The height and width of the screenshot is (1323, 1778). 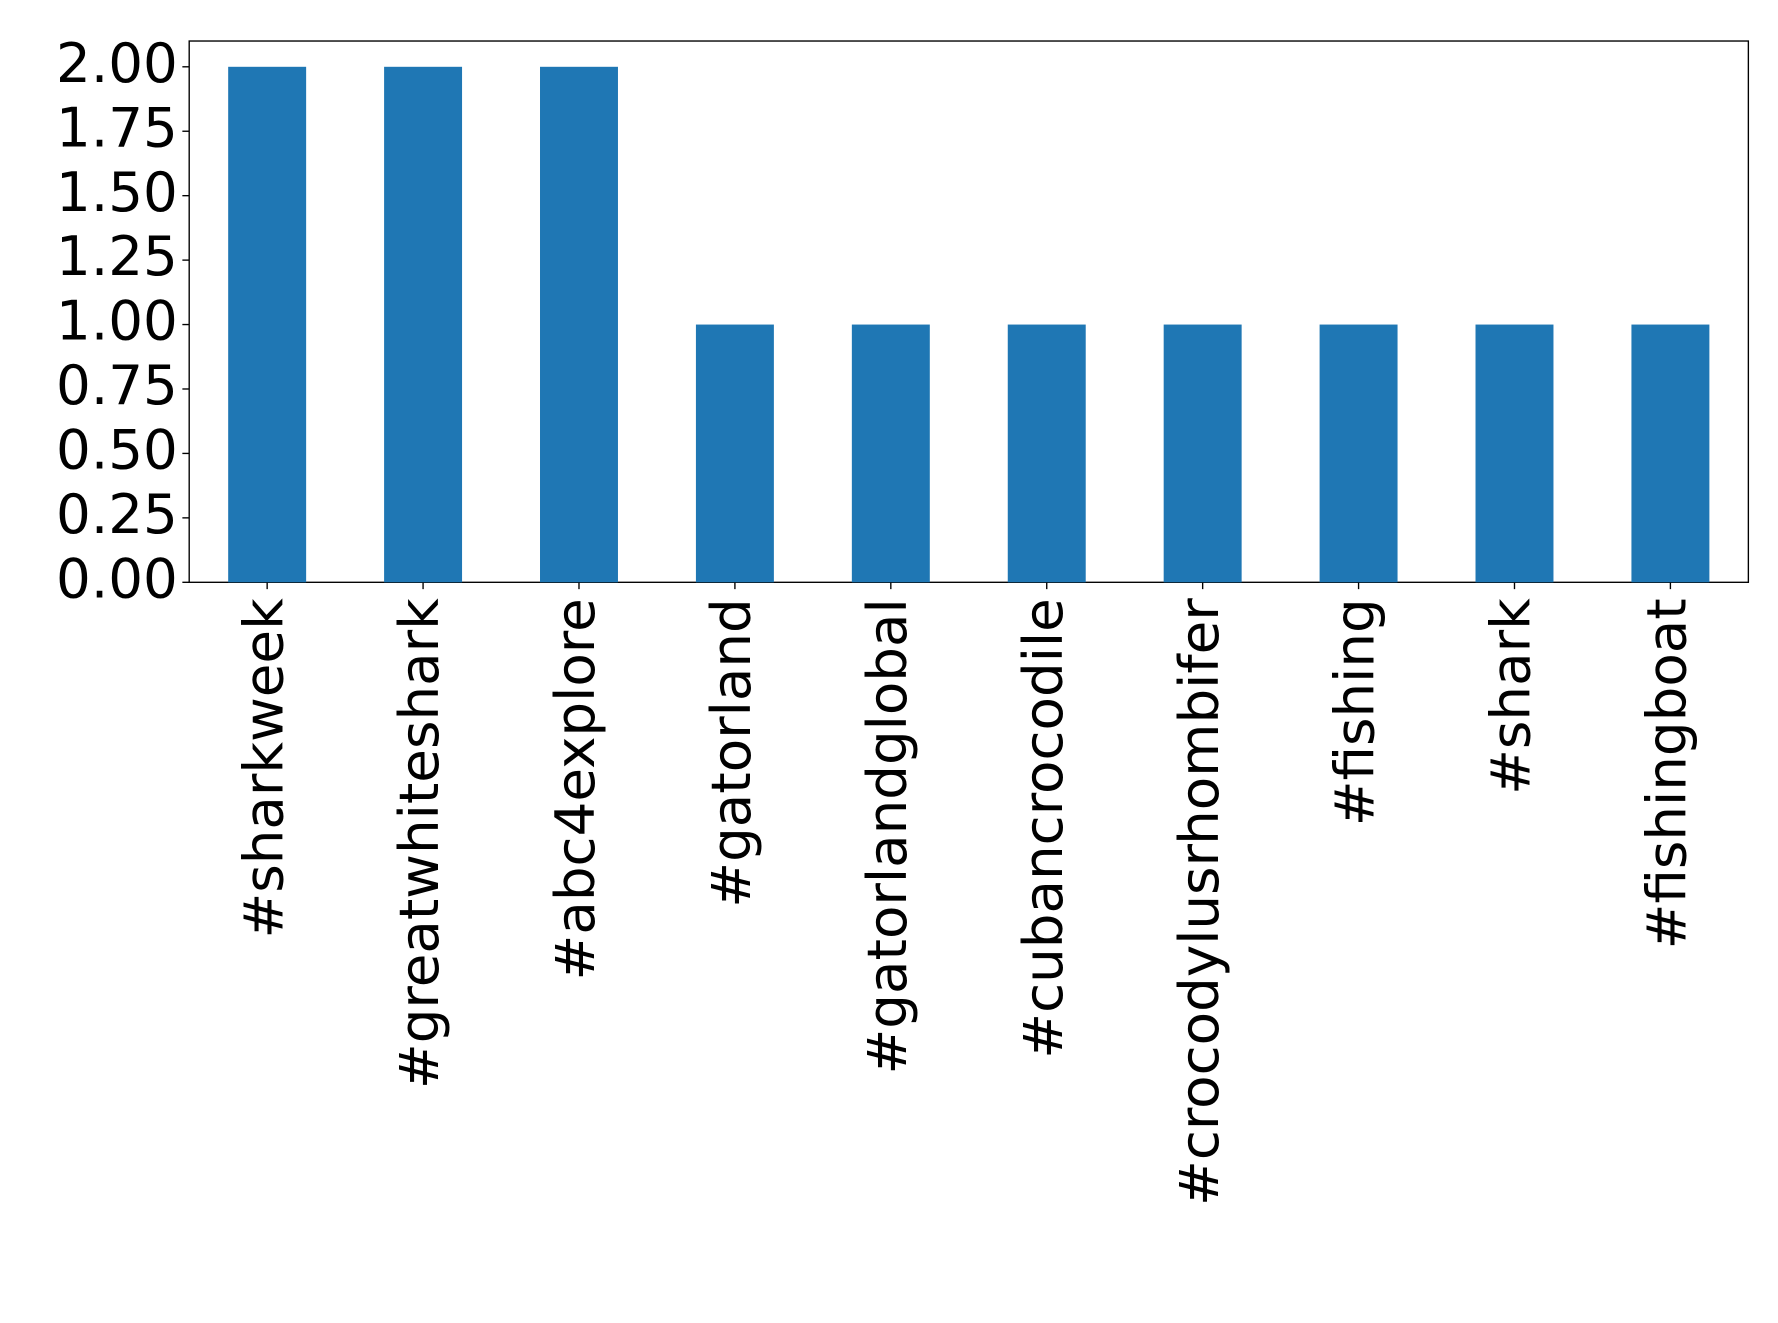 What do you see at coordinates (117, 63) in the screenshot?
I see `y-tick-label: 2.00` at bounding box center [117, 63].